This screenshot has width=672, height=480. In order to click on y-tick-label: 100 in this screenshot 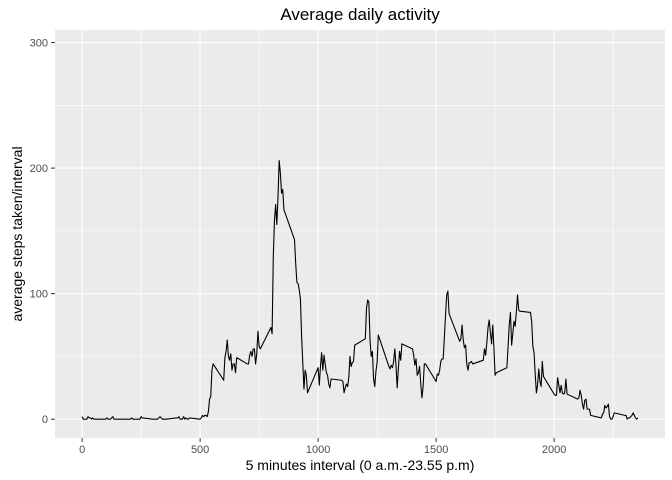, I will do `click(39, 295)`.